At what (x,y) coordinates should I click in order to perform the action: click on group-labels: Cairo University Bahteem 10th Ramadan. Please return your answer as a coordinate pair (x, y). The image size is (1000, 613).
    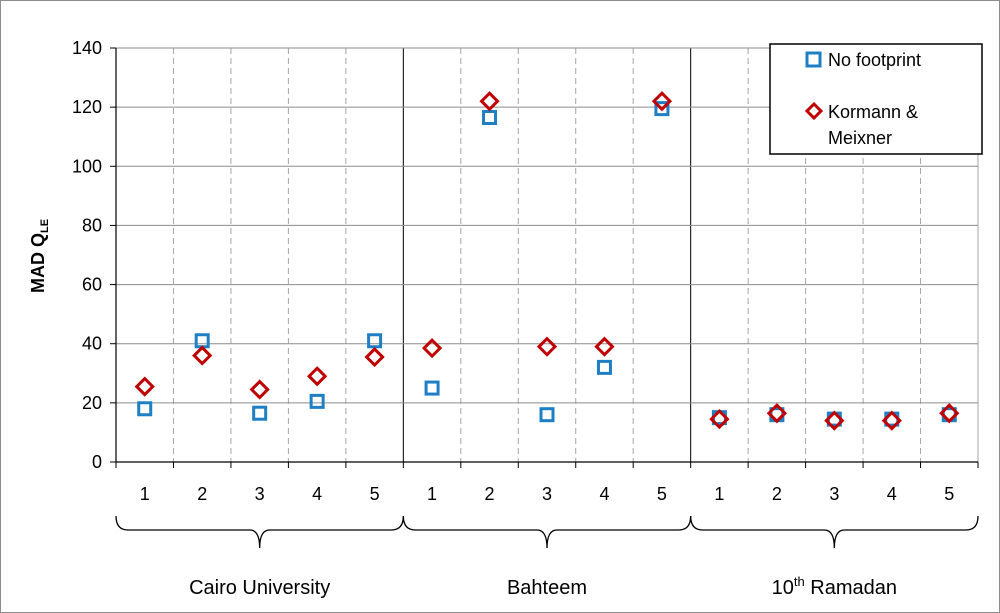
    Looking at the image, I should click on (543, 586).